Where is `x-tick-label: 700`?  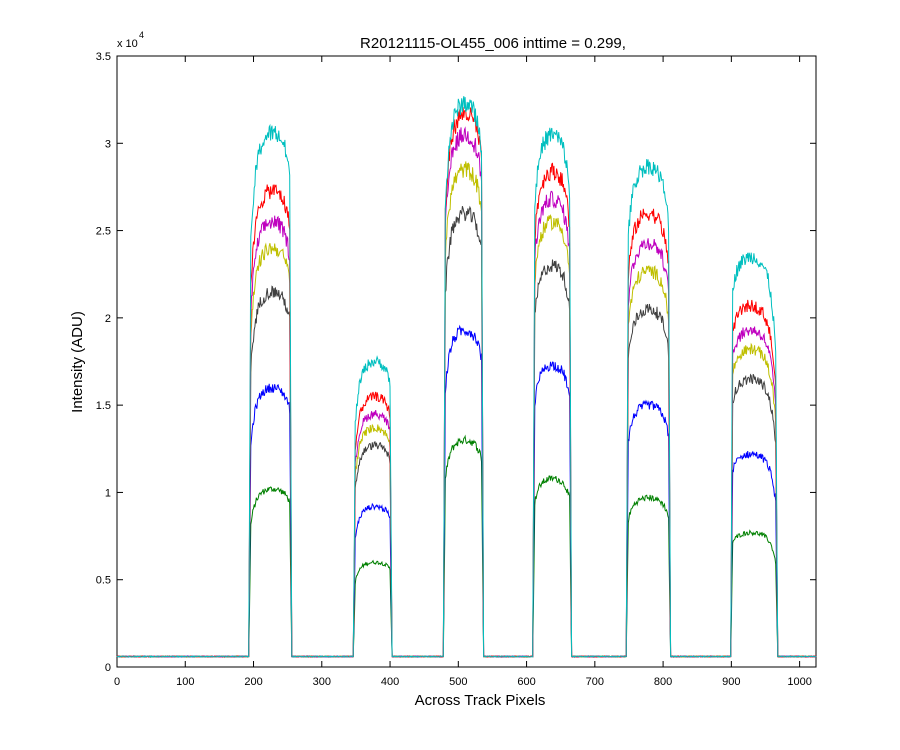
x-tick-label: 700 is located at coordinates (595, 682).